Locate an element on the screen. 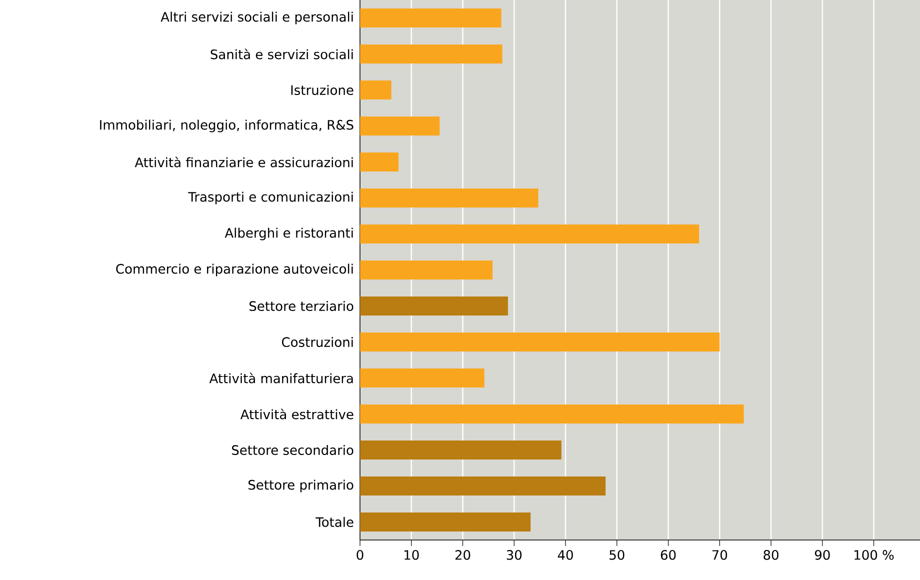 This screenshot has height=580, width=920. x-tick-label: 30 is located at coordinates (514, 555).